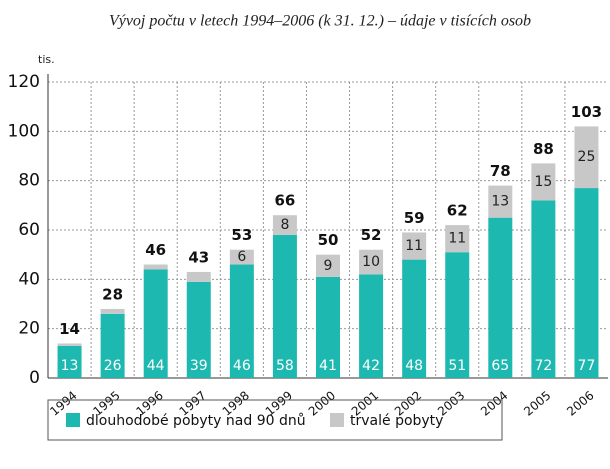  Describe the element at coordinates (29, 279) in the screenshot. I see `y-tick-label: 40` at that location.